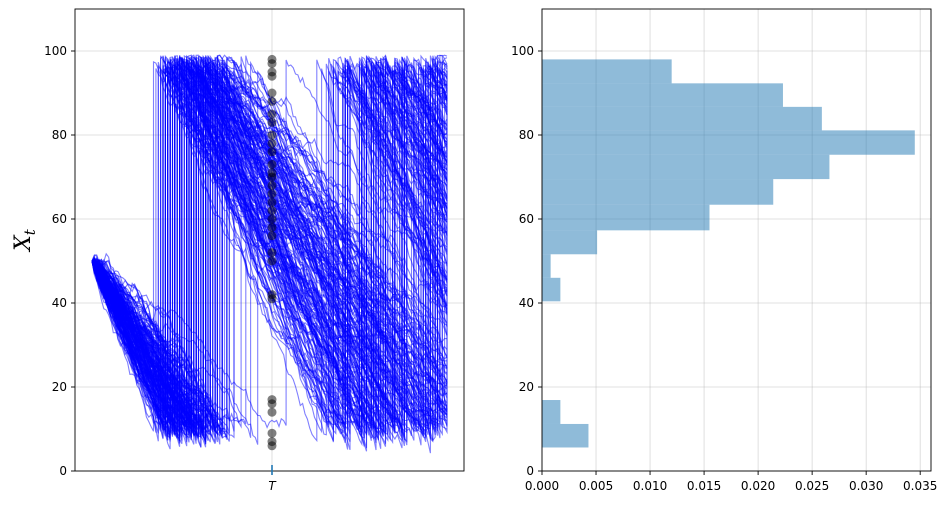 Image resolution: width=945 pixels, height=505 pixels. What do you see at coordinates (812, 486) in the screenshot?
I see `histogram-x-tick-label: 0.025` at bounding box center [812, 486].